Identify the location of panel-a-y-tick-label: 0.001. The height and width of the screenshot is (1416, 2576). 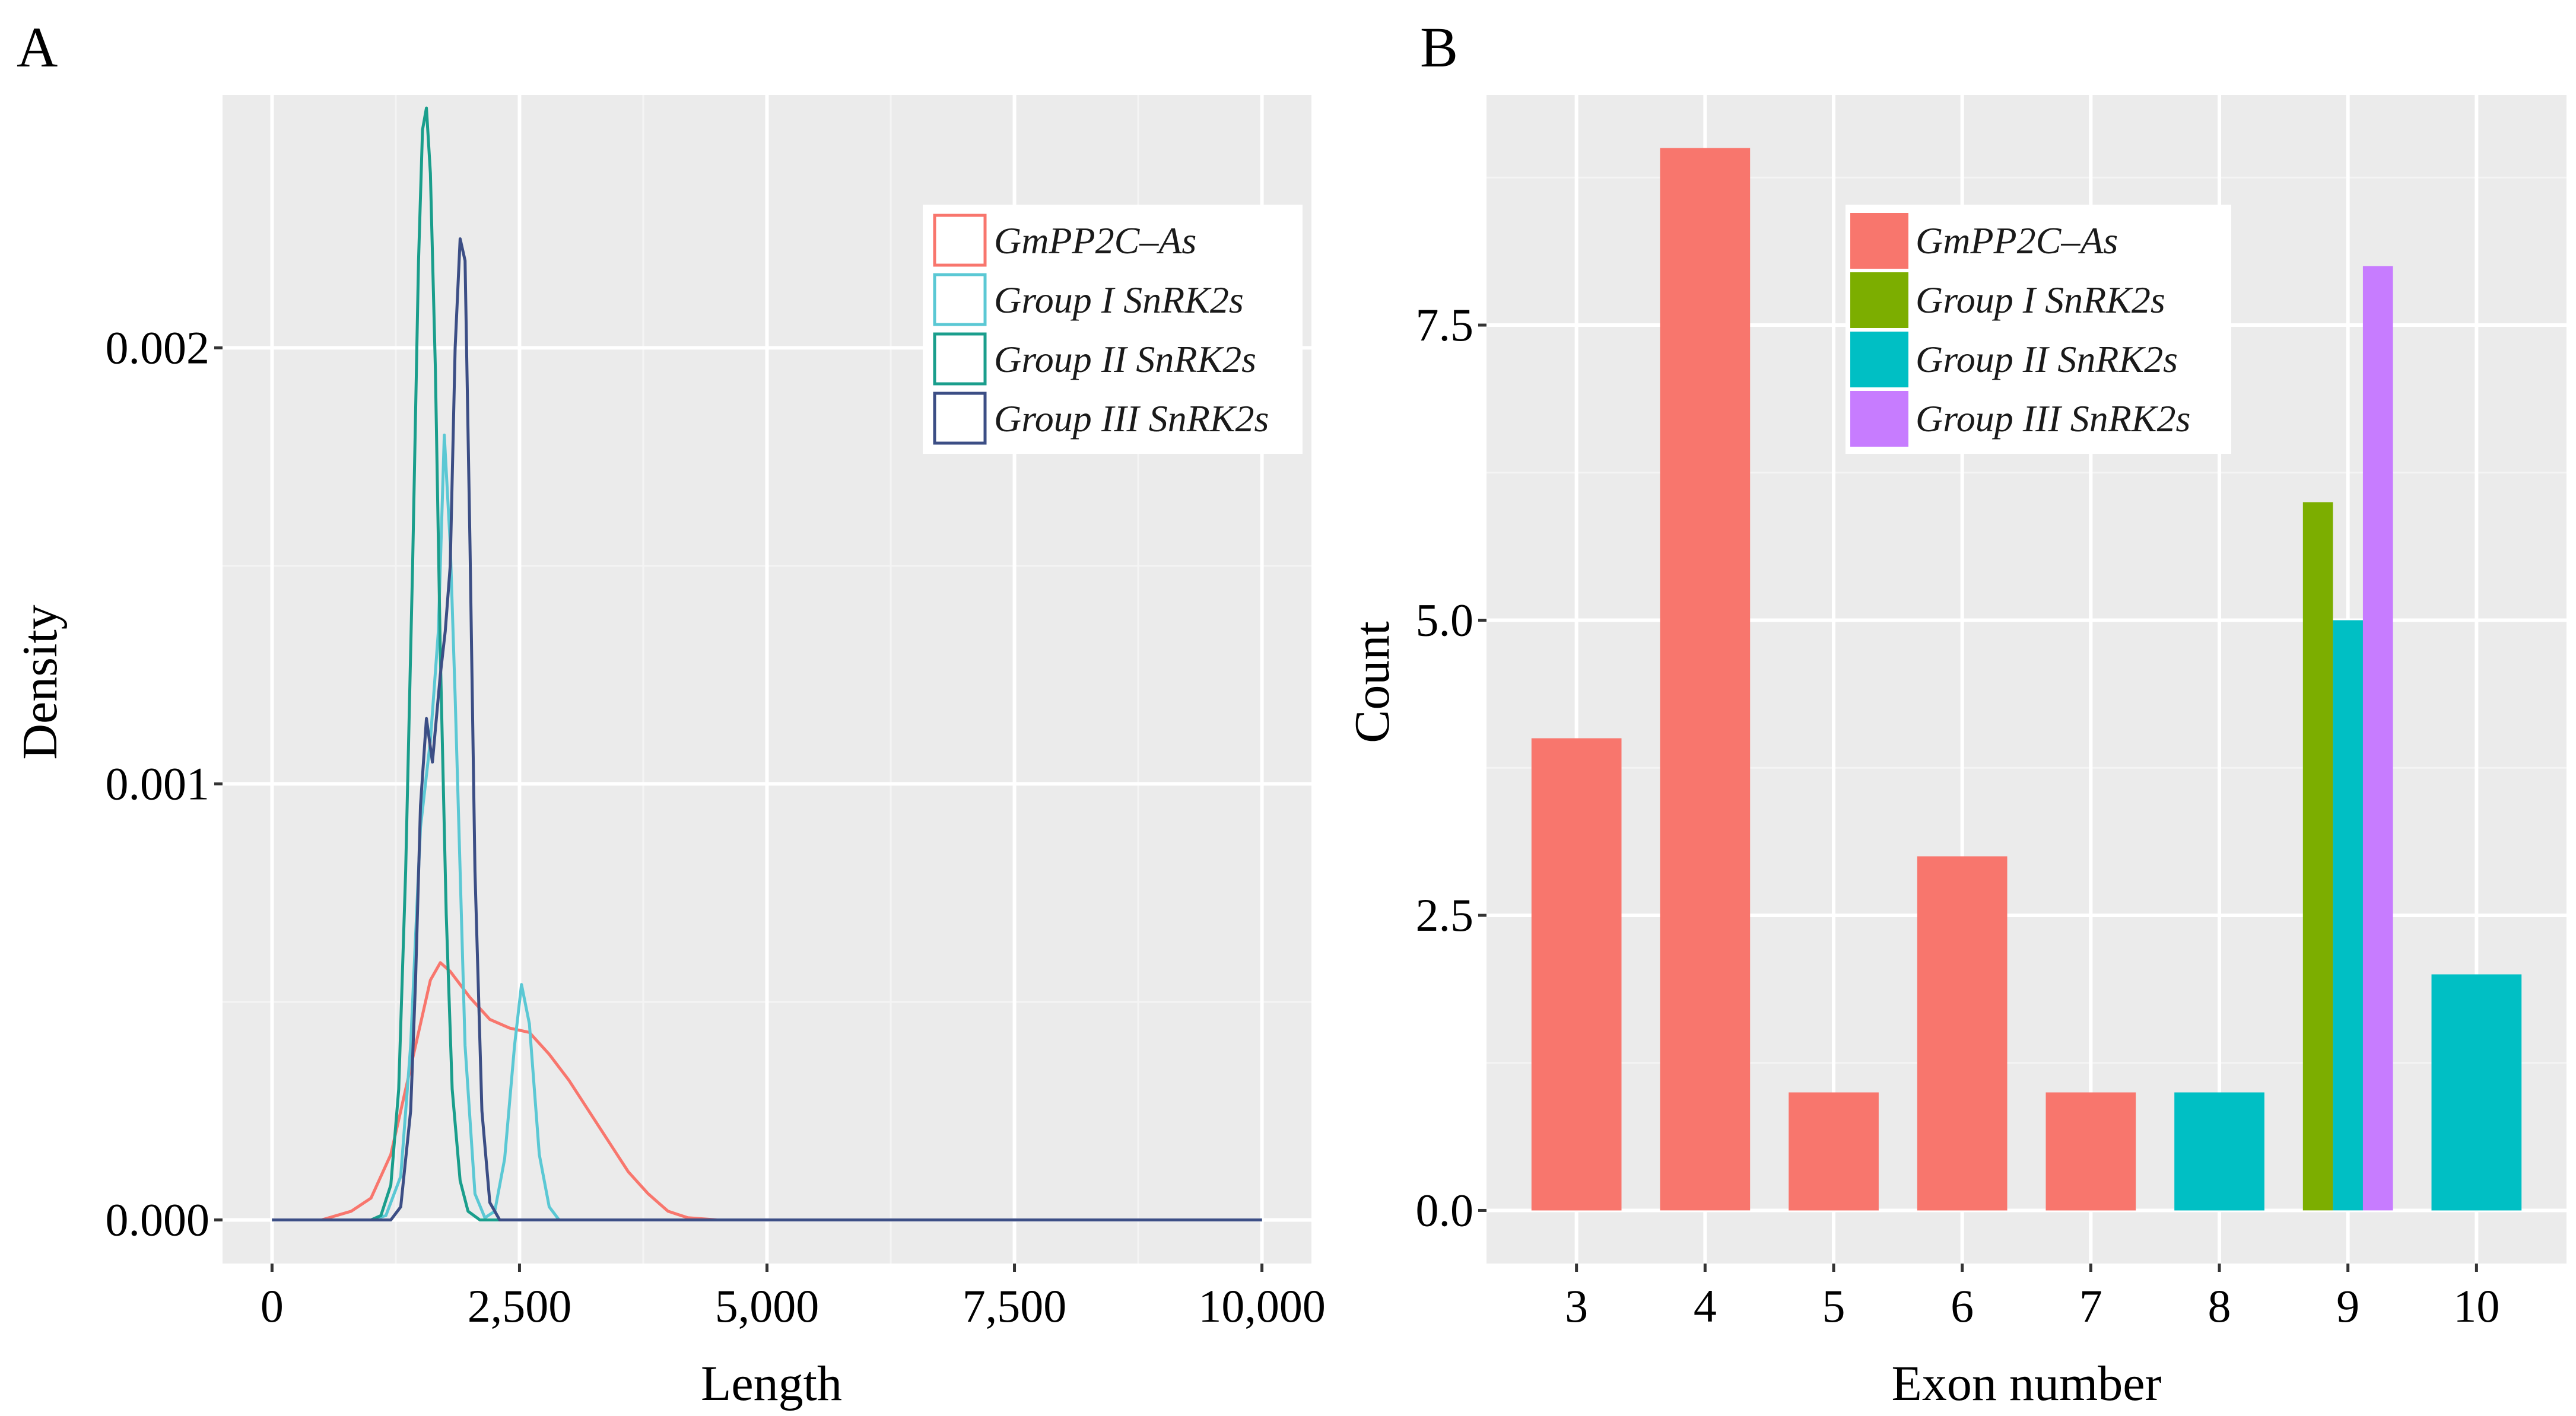
(158, 783).